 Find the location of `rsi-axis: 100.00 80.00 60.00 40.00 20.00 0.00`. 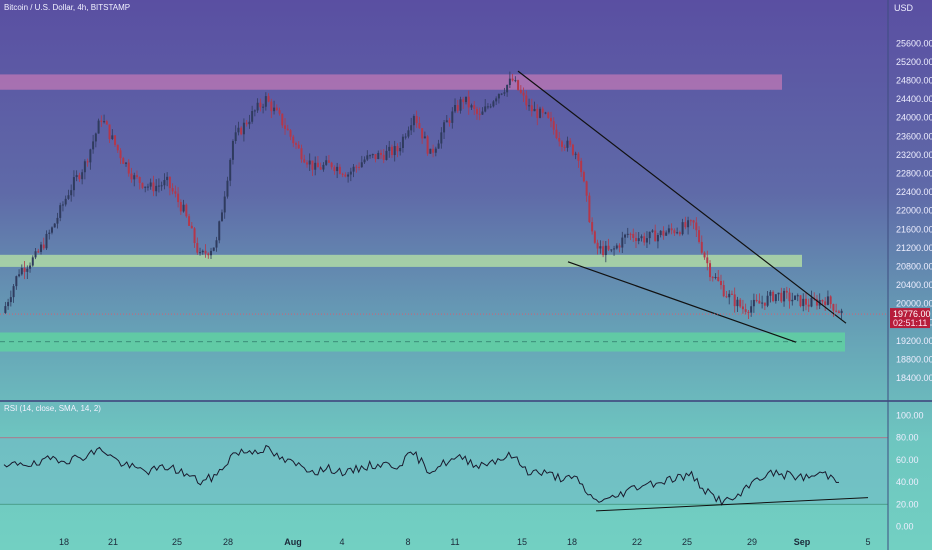

rsi-axis: 100.00 80.00 60.00 40.00 20.00 0.00 is located at coordinates (910, 471).